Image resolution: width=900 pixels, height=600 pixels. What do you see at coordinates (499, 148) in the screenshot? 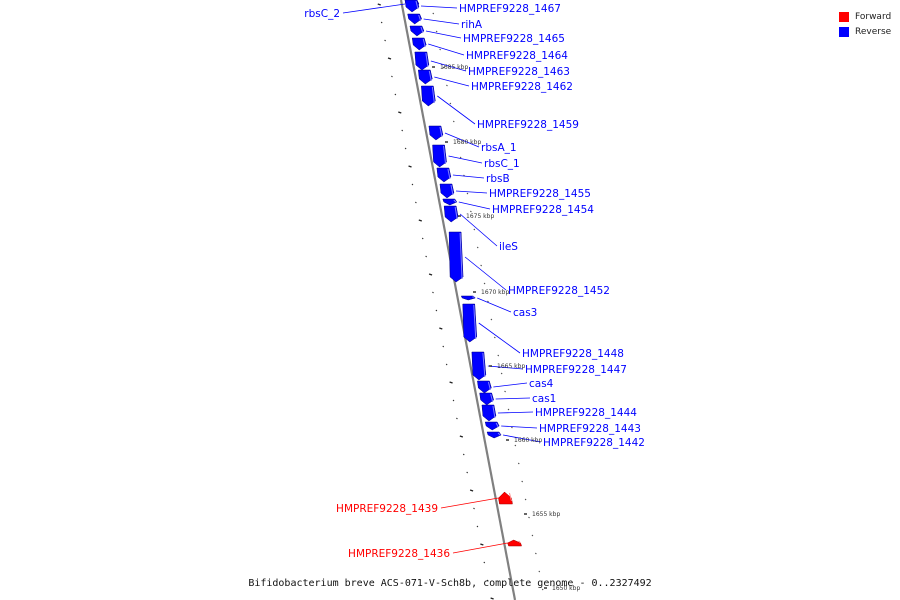
I see `gene-label-rbsa-1: rbsA_1` at bounding box center [499, 148].